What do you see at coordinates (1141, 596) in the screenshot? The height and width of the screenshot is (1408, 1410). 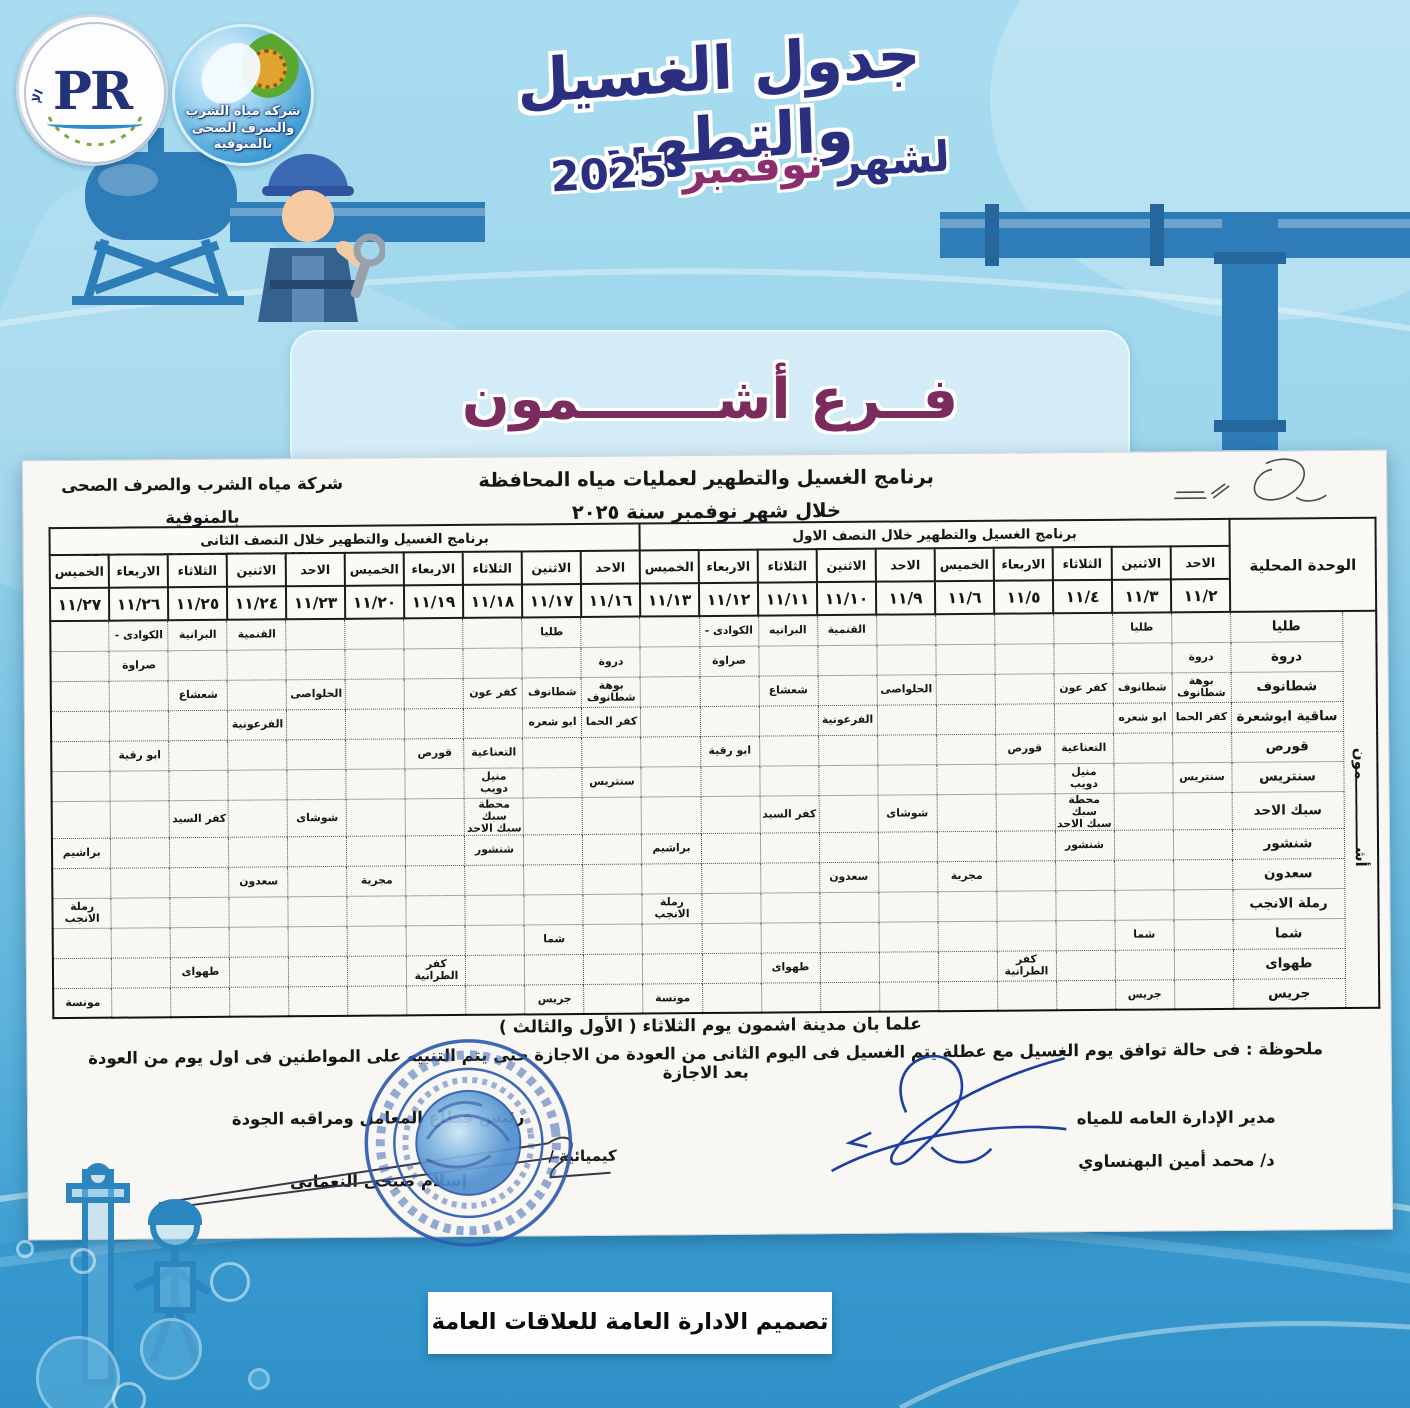 I see `date-header: ١١/٣` at bounding box center [1141, 596].